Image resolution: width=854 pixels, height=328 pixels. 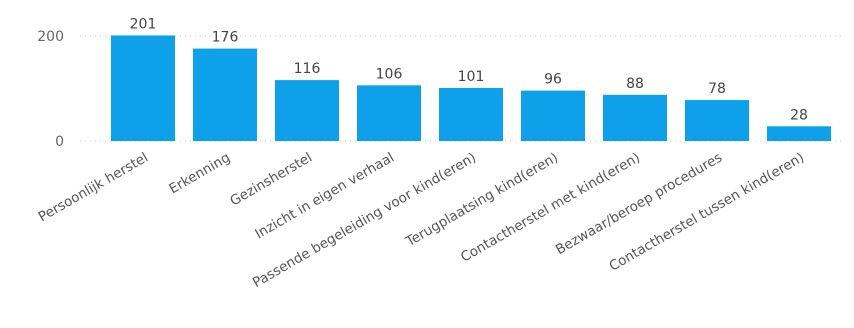 I want to click on data-label: 201, so click(x=143, y=24).